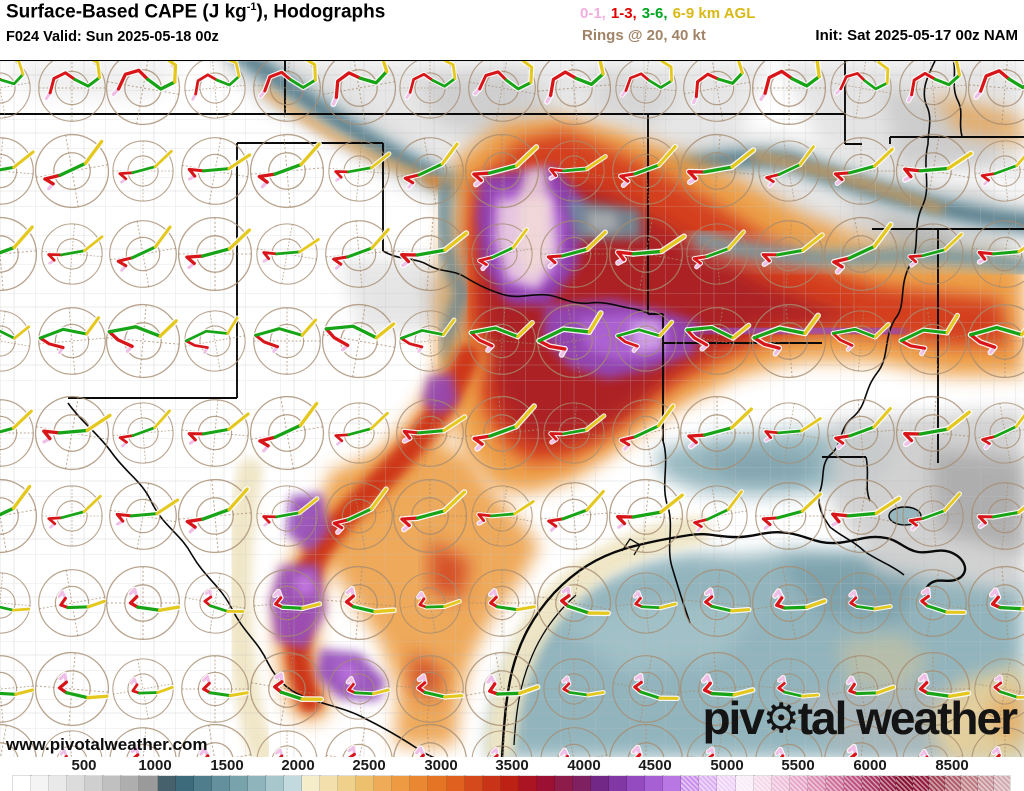 The image size is (1024, 791). What do you see at coordinates (584, 765) in the screenshot?
I see `colorbar-tick-4000: 4000` at bounding box center [584, 765].